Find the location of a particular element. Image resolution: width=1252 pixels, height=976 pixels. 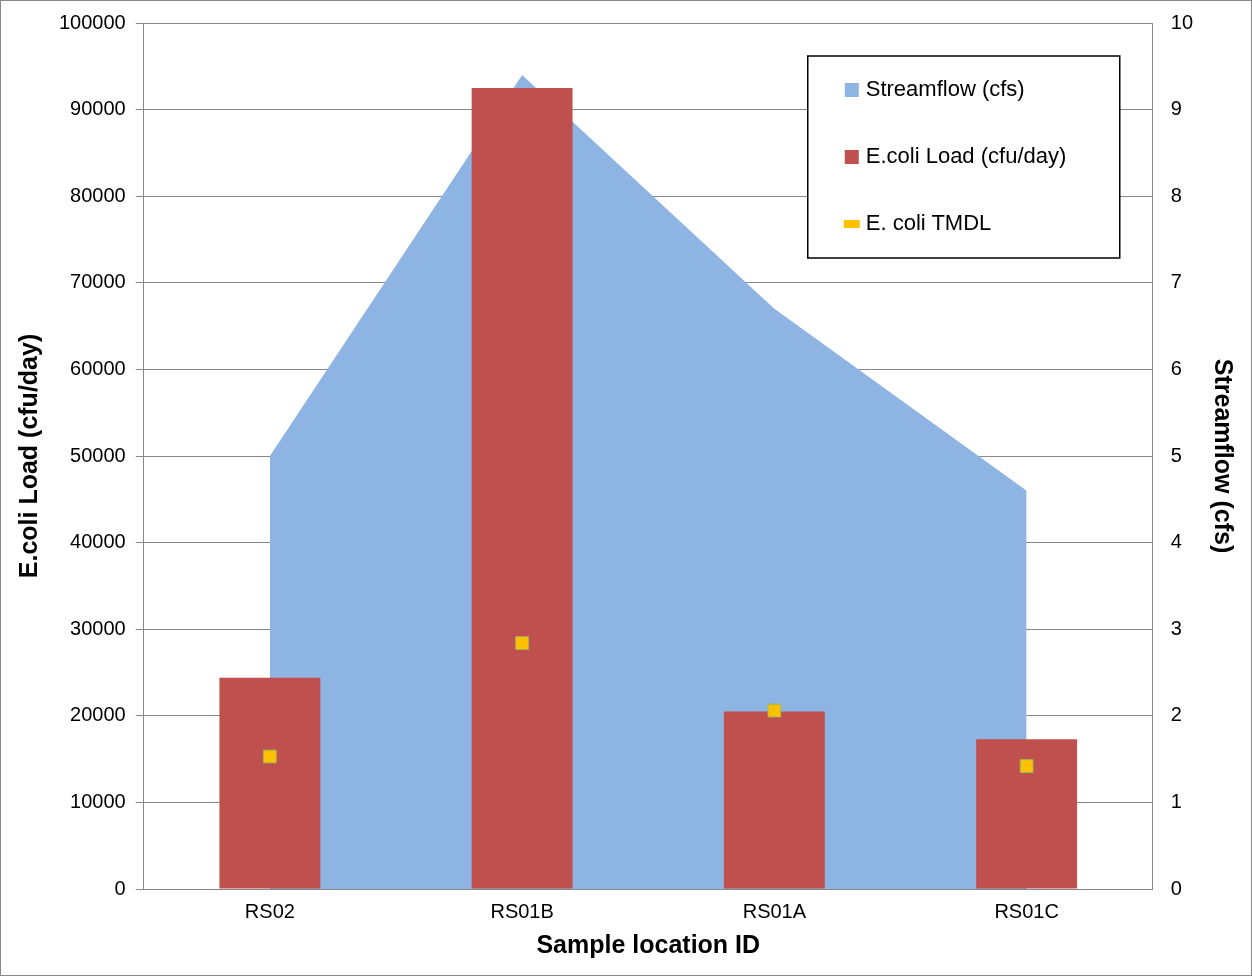

y-axis-title: E.coli Load (cfu/day) is located at coordinates (27, 456).